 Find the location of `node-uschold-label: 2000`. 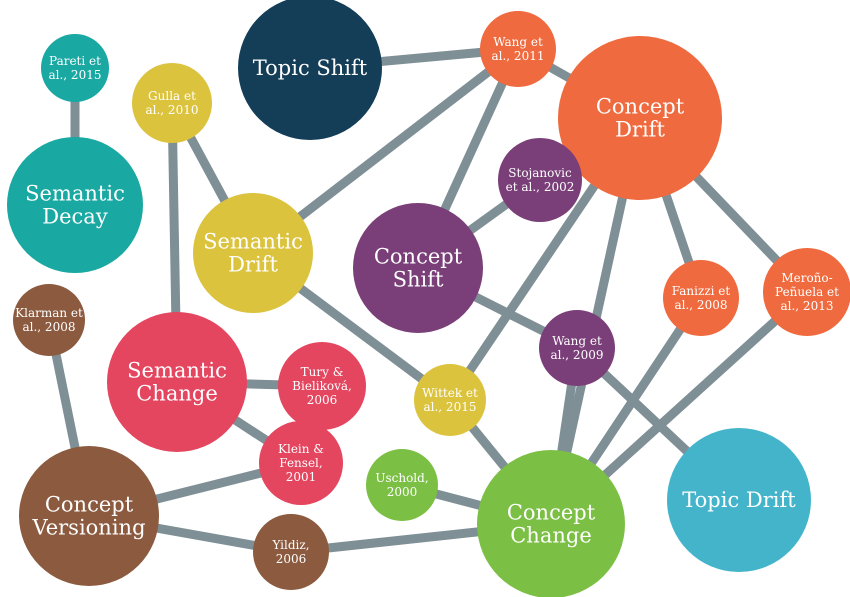

node-uschold-label: 2000 is located at coordinates (402, 492).